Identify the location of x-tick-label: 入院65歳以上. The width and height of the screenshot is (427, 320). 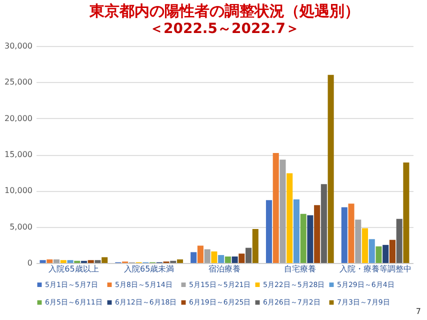
(73, 269).